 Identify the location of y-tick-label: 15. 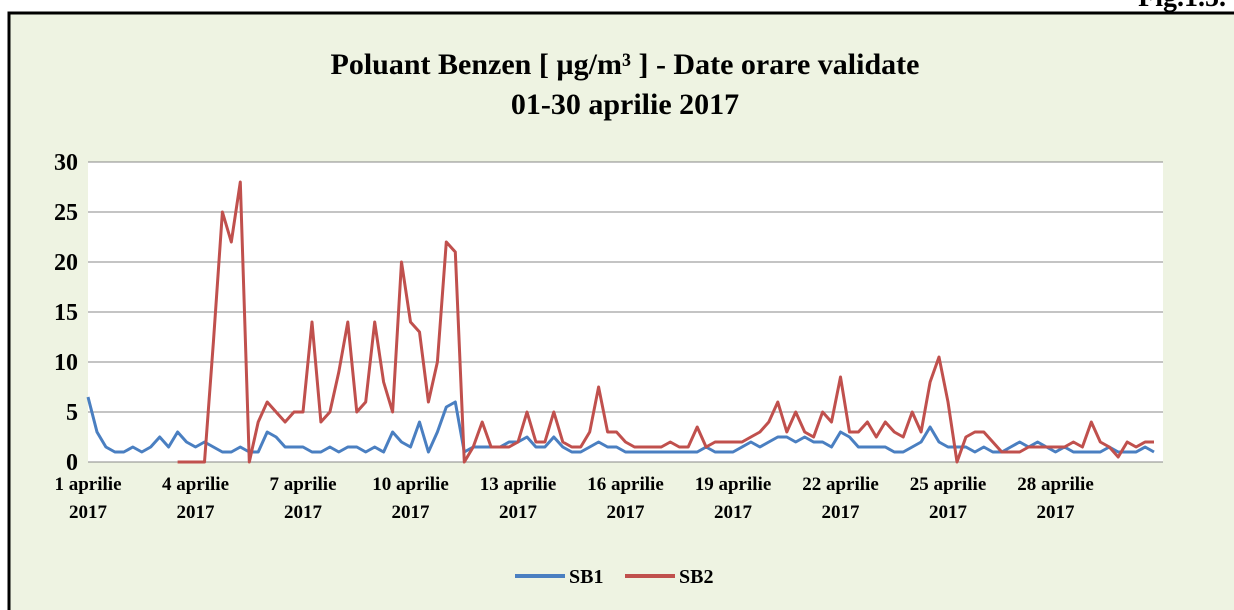
(66, 313).